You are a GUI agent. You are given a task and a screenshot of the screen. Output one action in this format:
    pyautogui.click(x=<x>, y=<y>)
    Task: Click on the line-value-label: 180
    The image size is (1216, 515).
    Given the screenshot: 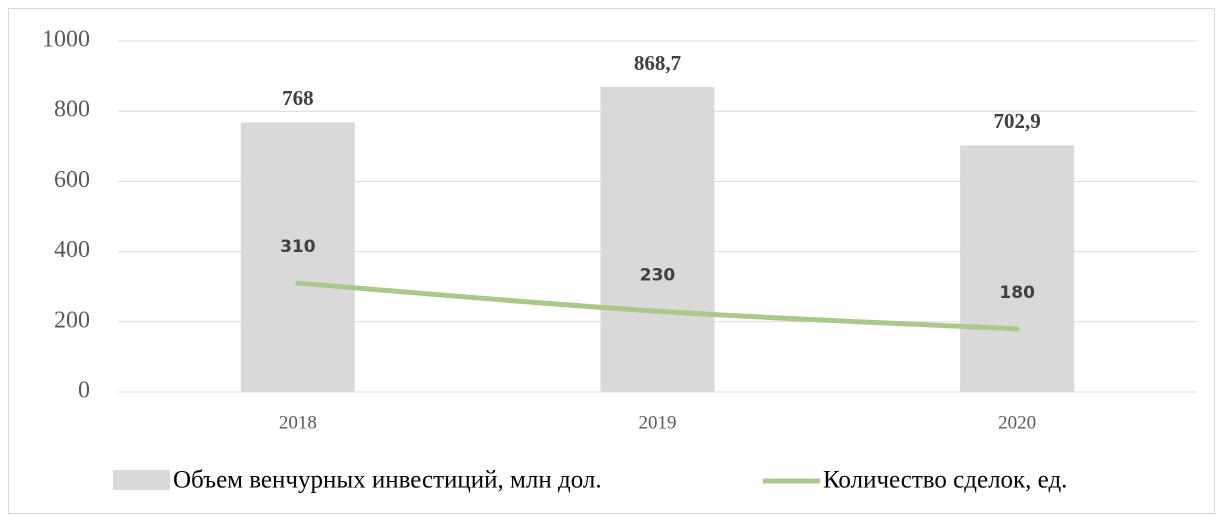 What is the action you would take?
    pyautogui.click(x=1017, y=293)
    